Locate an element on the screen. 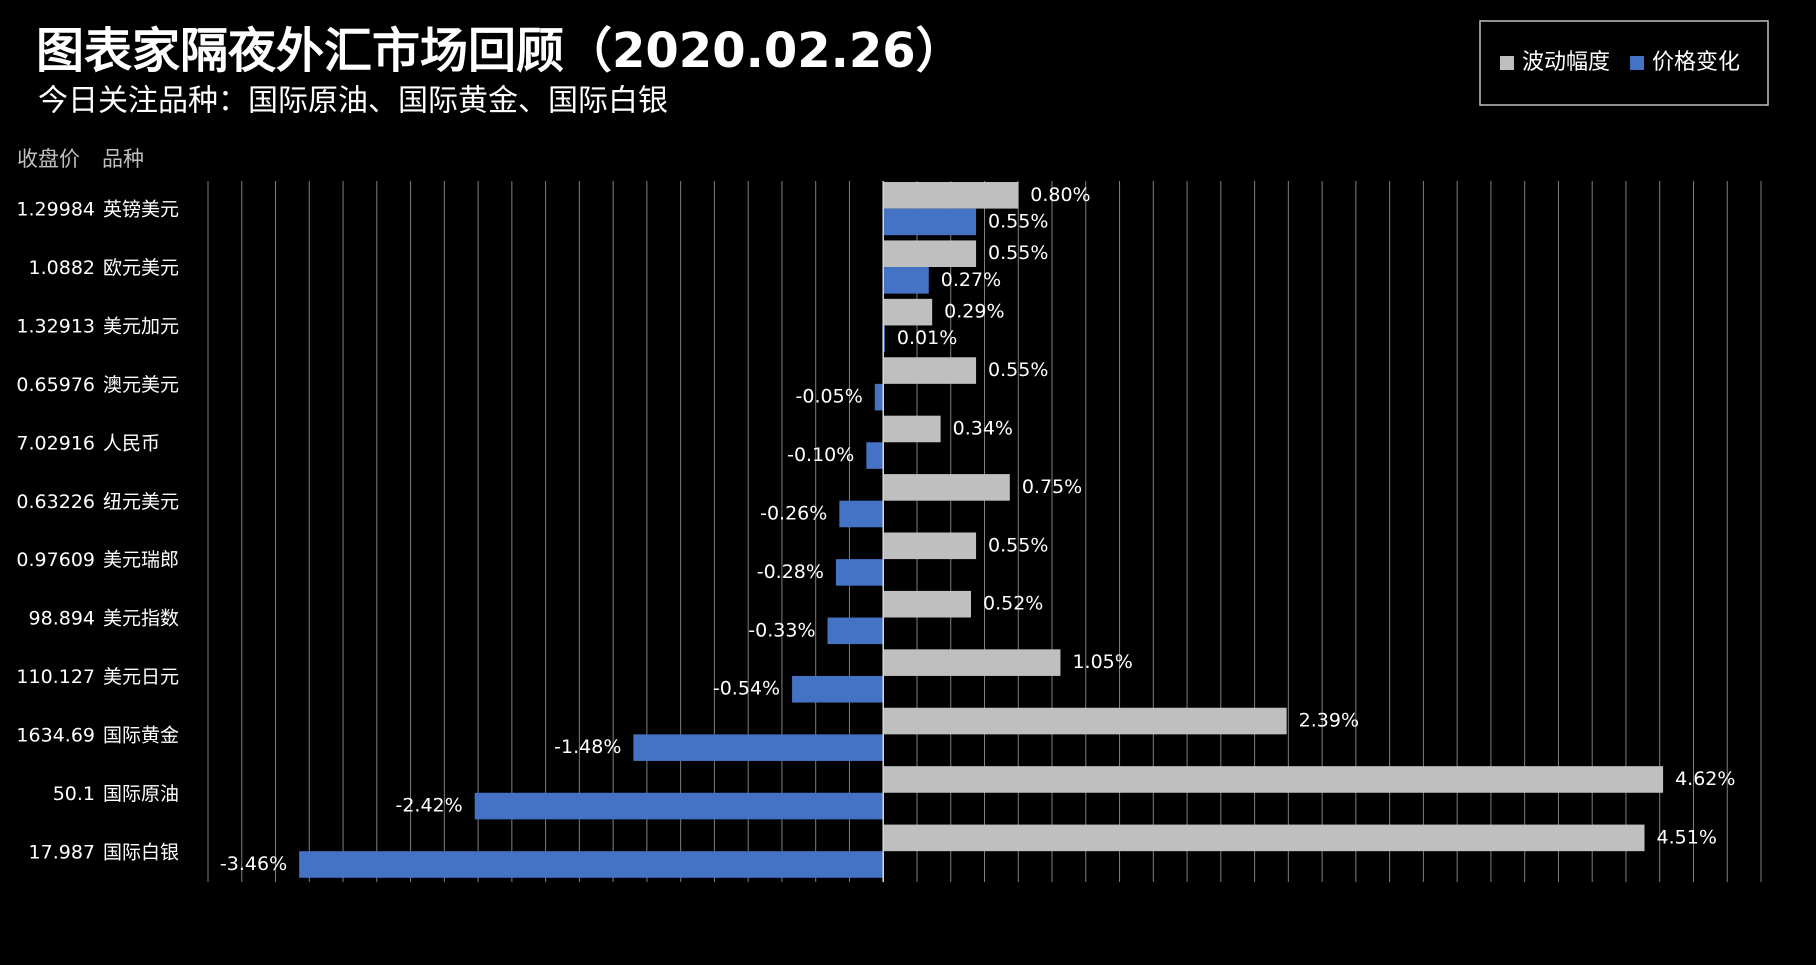 The image size is (1816, 965). chart-subtitle: 今日关注品种：国际原油、国际黄金、国际白银 is located at coordinates (353, 101).